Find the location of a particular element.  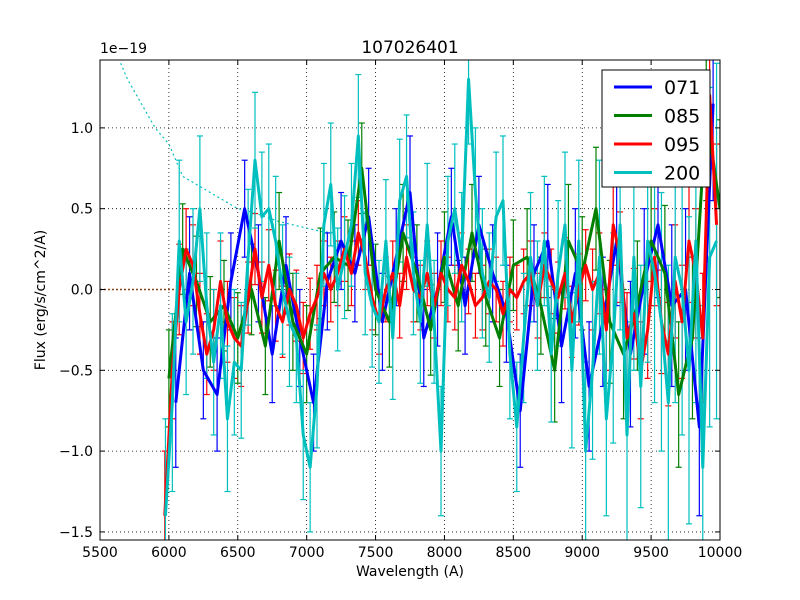

sky-background-trace is located at coordinates (227, 148).